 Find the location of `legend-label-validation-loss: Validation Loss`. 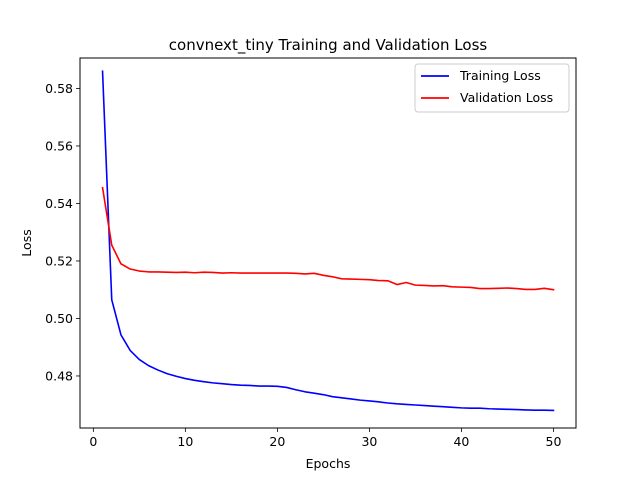

legend-label-validation-loss: Validation Loss is located at coordinates (506, 97).